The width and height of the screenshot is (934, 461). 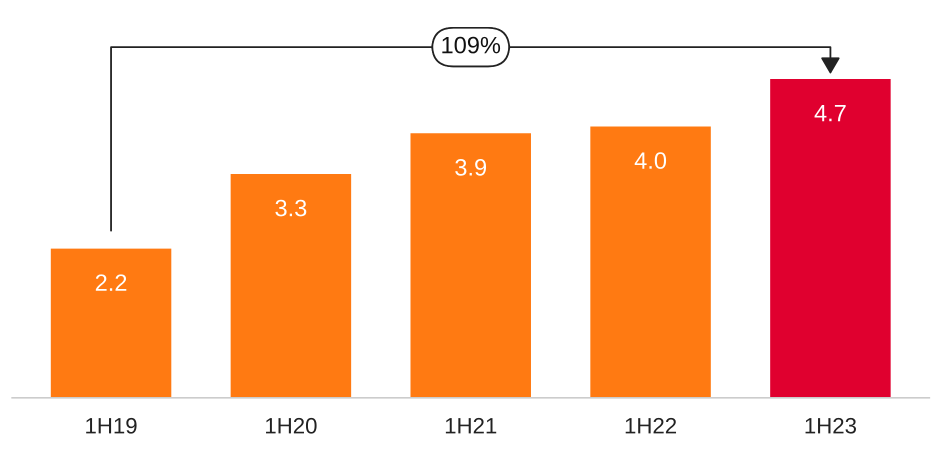 I want to click on x-tick-label: 1H23, so click(x=831, y=426).